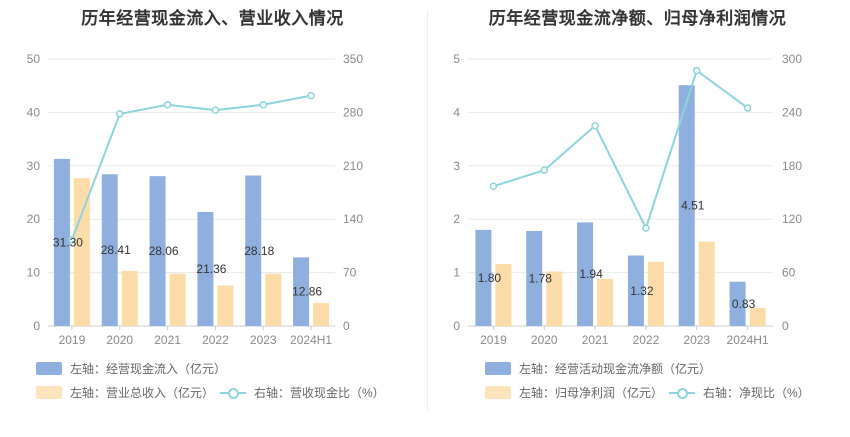 This screenshot has width=850, height=437. Describe the element at coordinates (744, 304) in the screenshot. I see `bar-data-label: 0.83` at that location.